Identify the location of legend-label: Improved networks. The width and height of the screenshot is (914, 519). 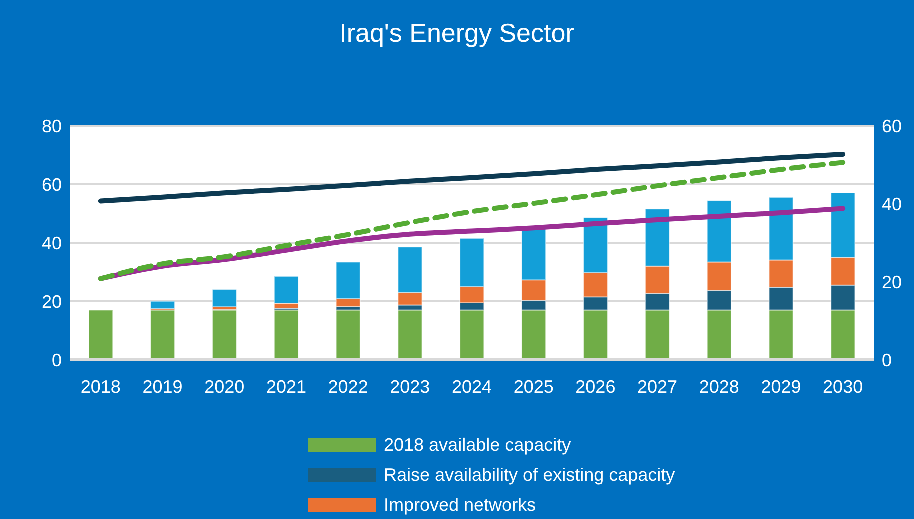
(460, 505).